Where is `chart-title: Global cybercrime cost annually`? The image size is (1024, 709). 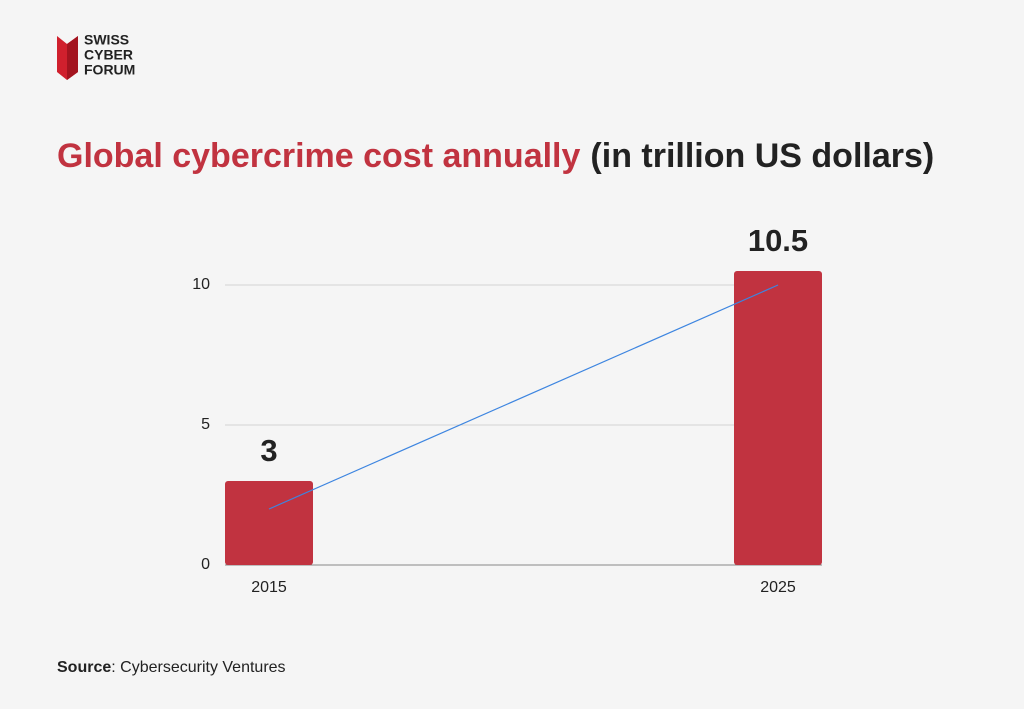
chart-title: Global cybercrime cost annually is located at coordinates (319, 156).